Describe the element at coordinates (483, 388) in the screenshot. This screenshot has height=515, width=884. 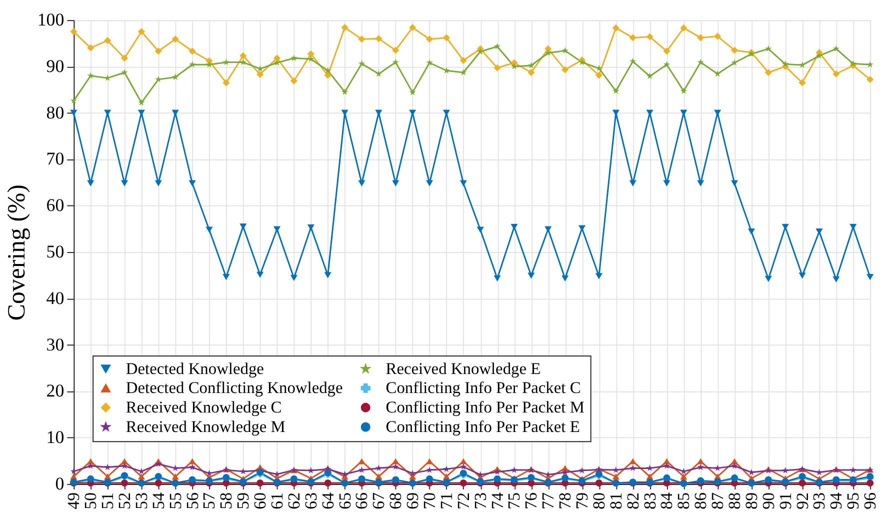
I see `legend-label: Conflicting Info Per Packet C` at that location.